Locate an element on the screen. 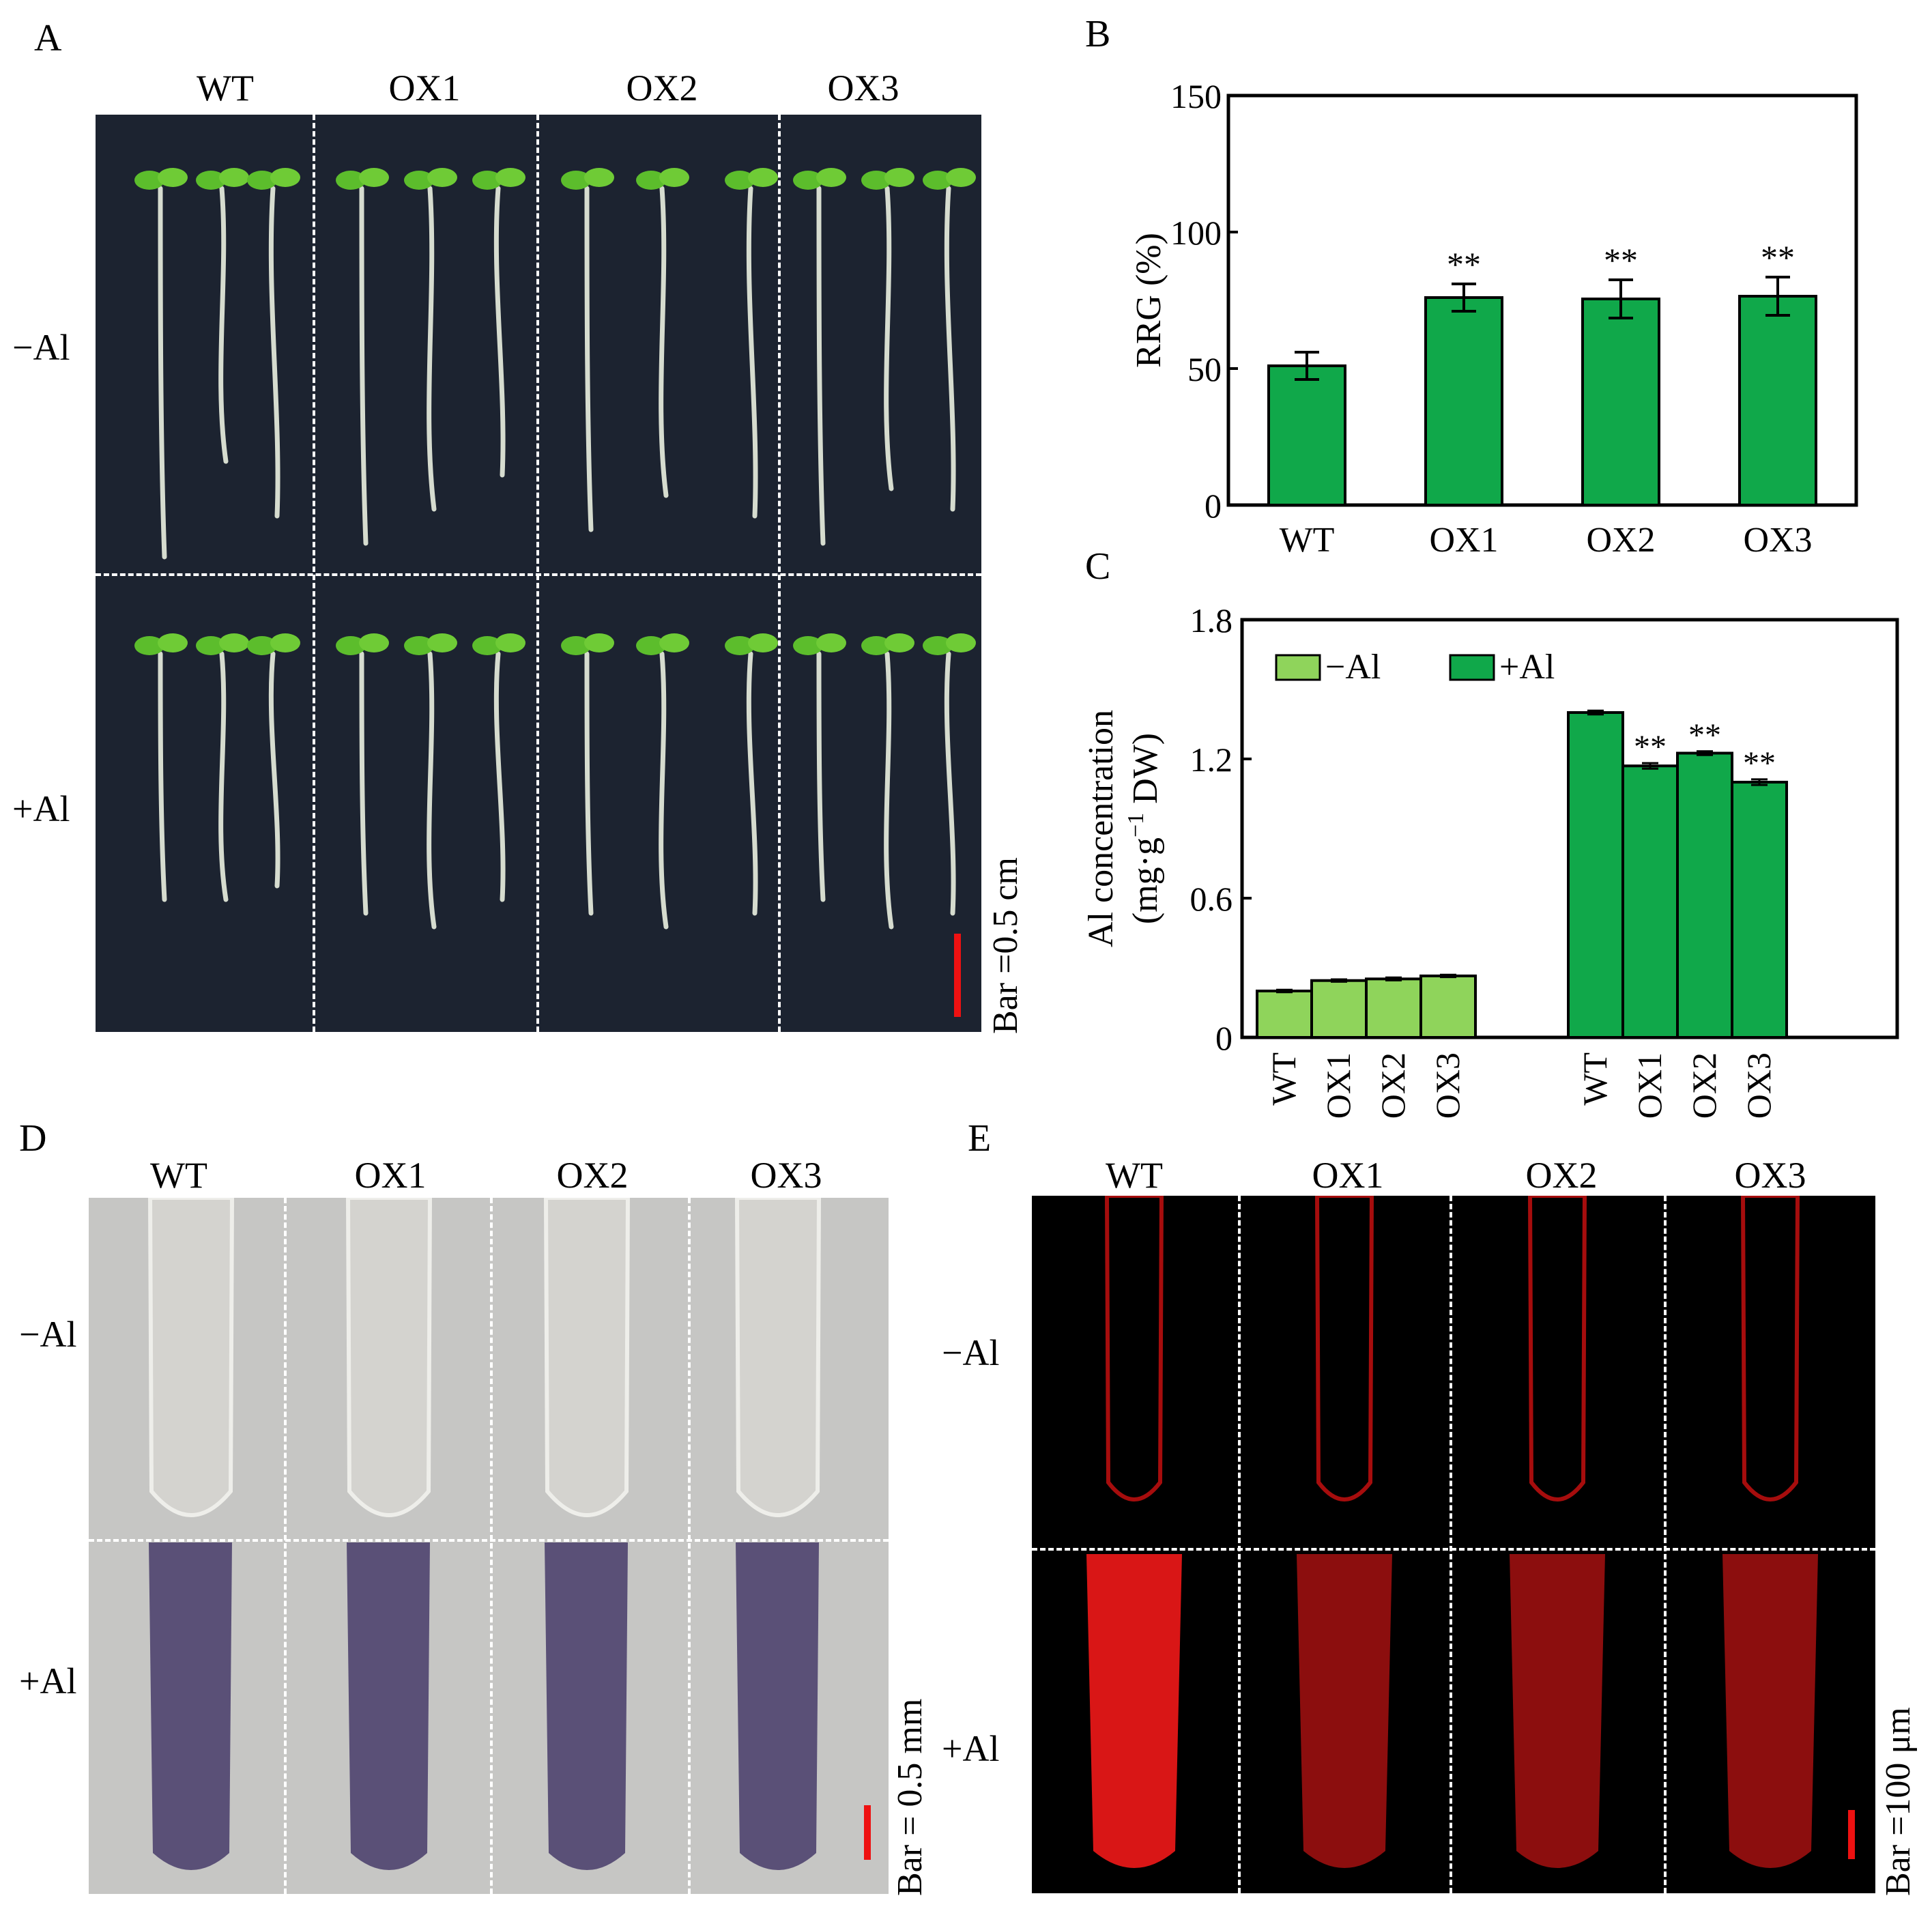 This screenshot has height=1911, width=1932. panel-d-scale-label: Bar = 0.5 mm is located at coordinates (910, 1797).